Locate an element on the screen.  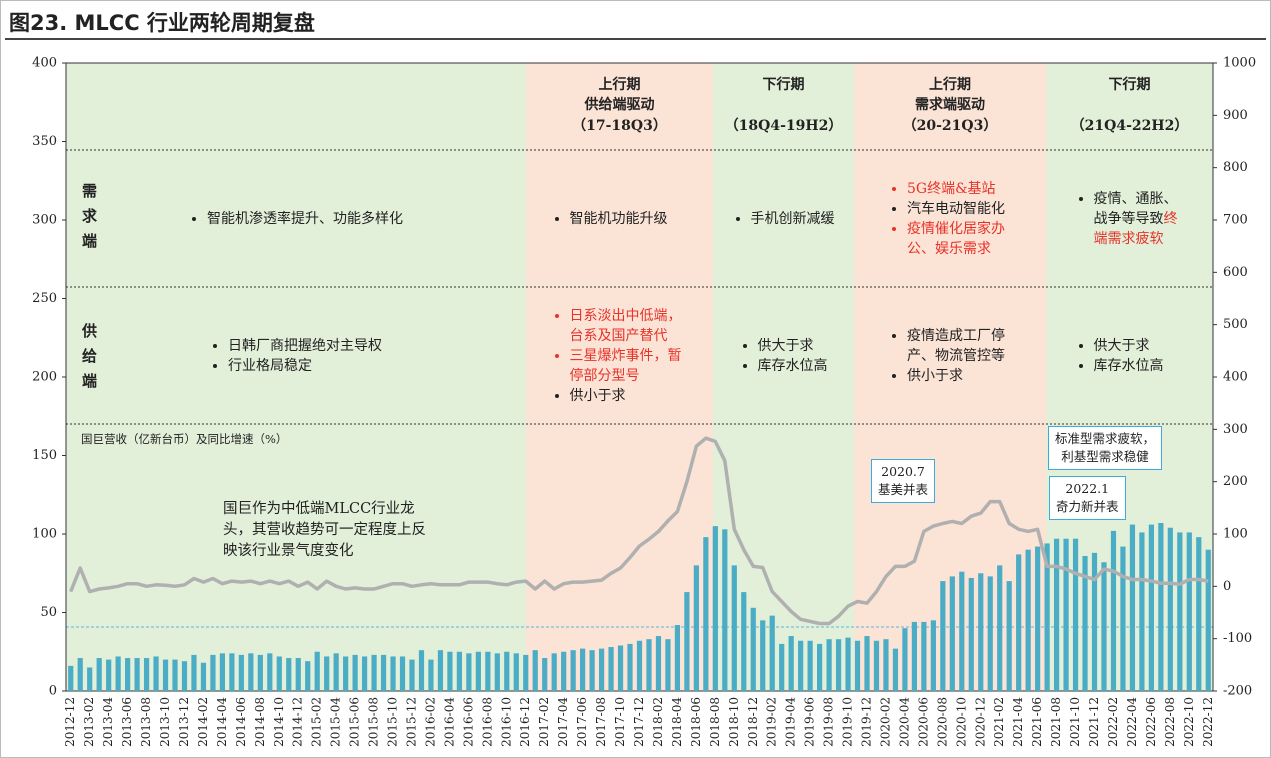
x-tick-label: 2013-12 is located at coordinates (184, 722).